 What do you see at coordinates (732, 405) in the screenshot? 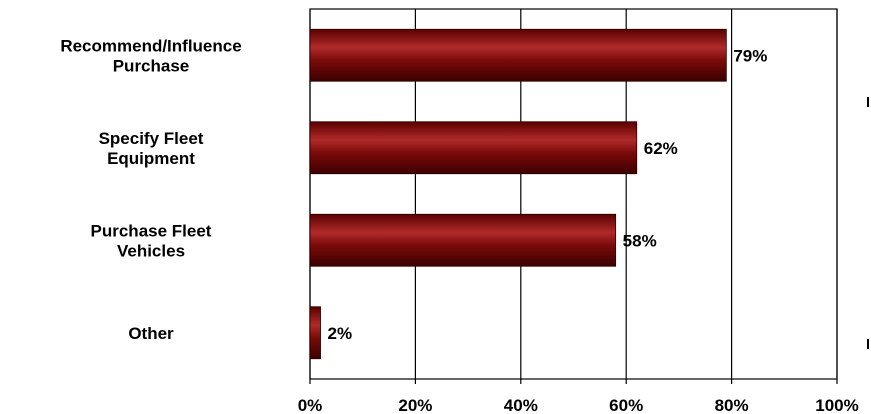
I see `x-tick-label: 80%` at bounding box center [732, 405].